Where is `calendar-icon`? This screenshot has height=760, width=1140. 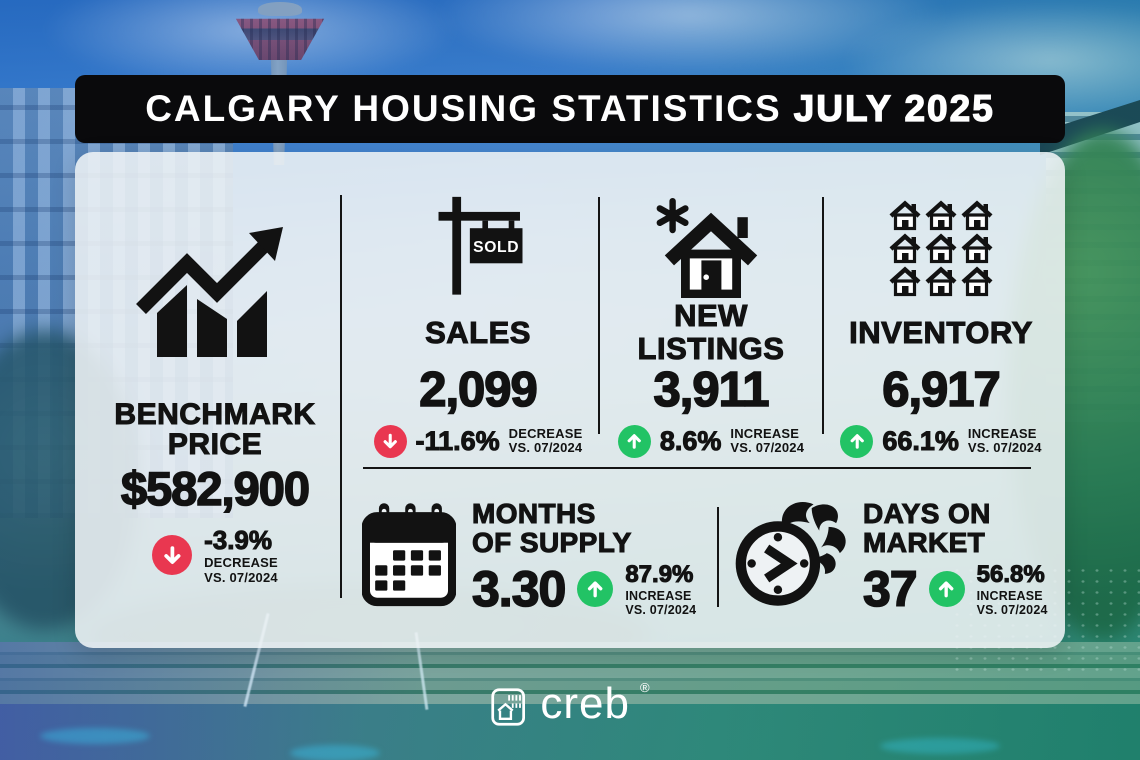 calendar-icon is located at coordinates (409, 558).